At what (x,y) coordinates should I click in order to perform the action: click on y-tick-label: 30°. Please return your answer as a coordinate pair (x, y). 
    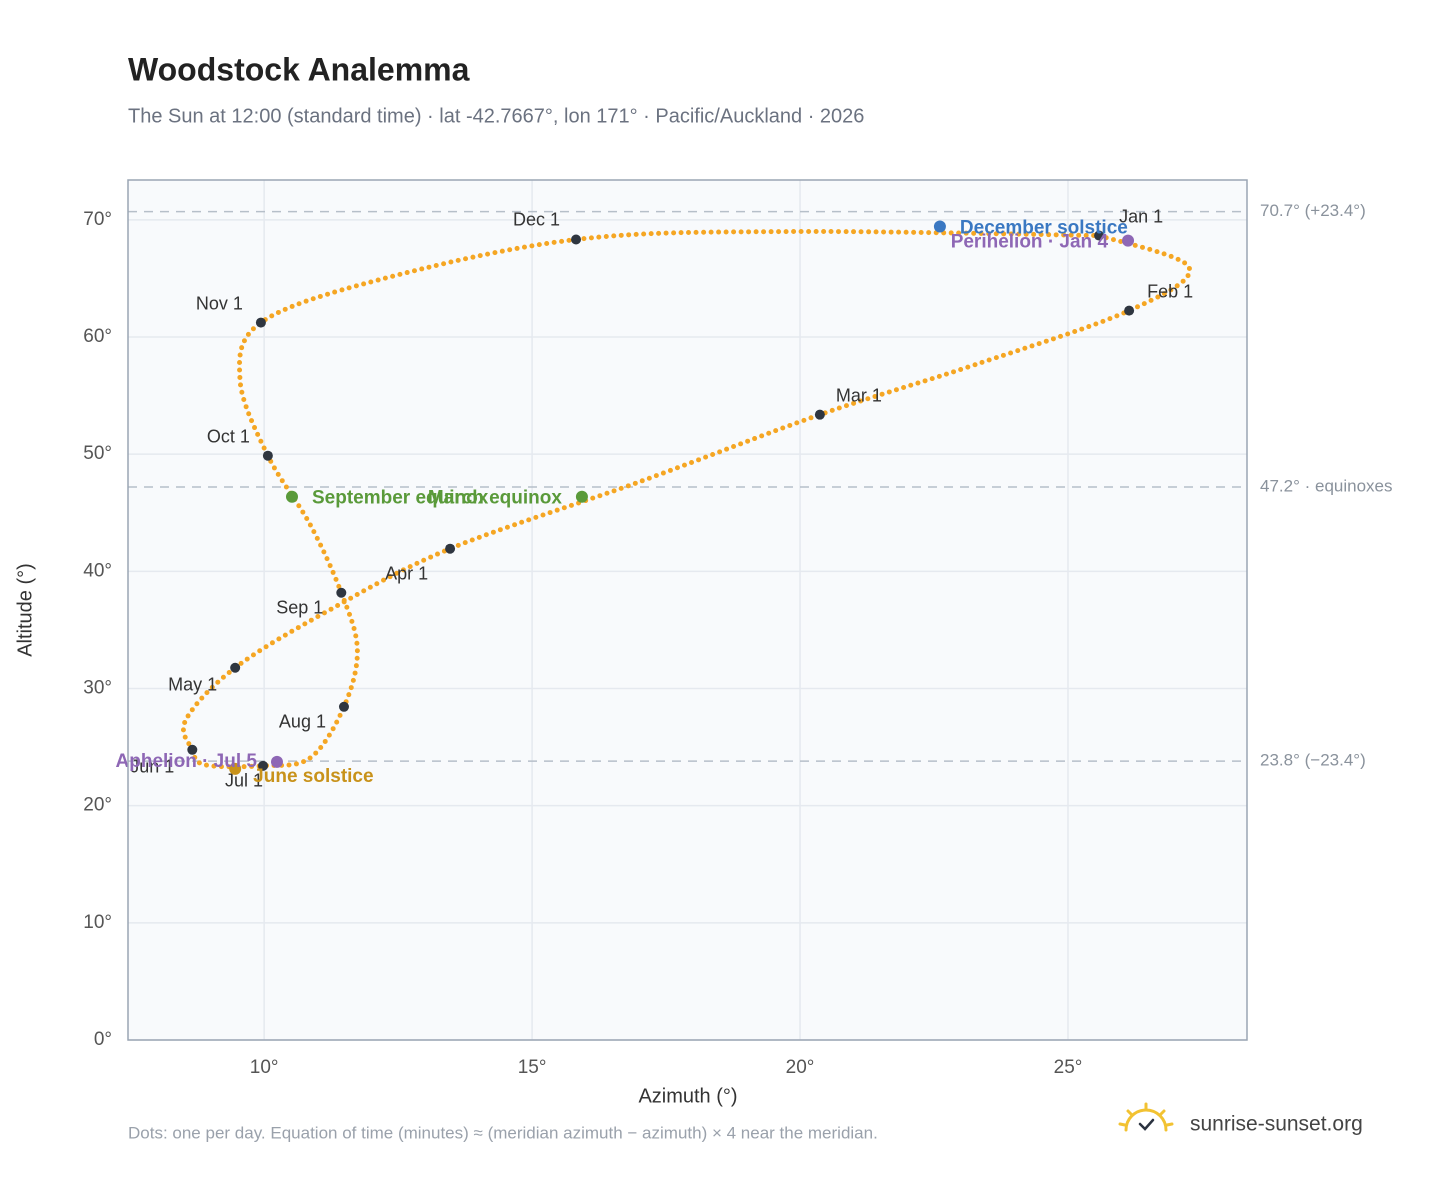
    Looking at the image, I should click on (97, 688).